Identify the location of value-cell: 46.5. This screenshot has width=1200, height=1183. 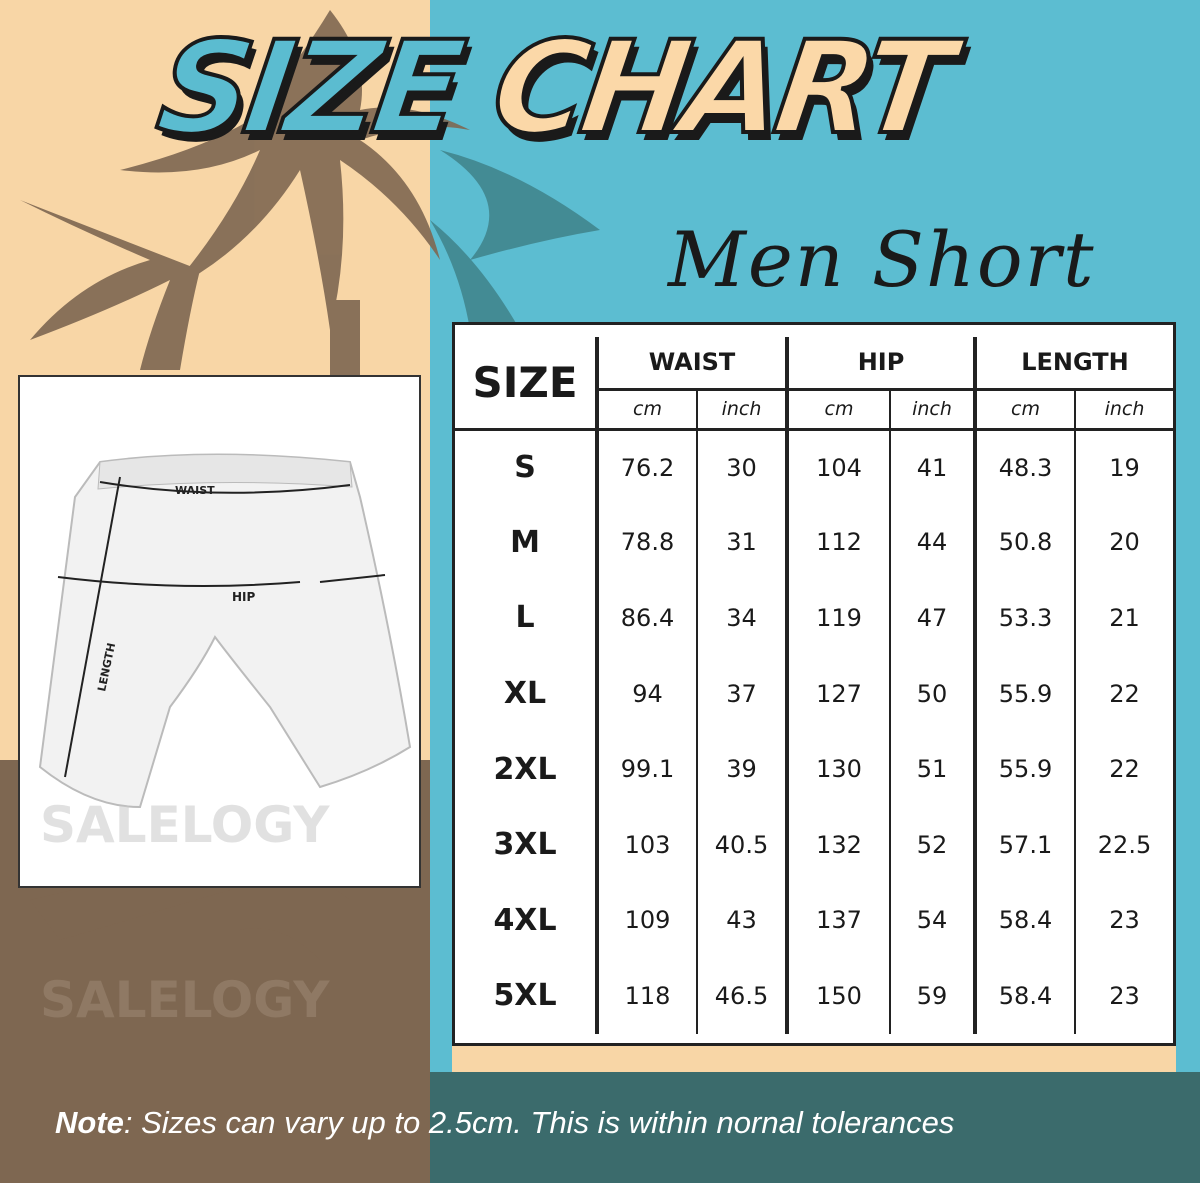
(741, 996).